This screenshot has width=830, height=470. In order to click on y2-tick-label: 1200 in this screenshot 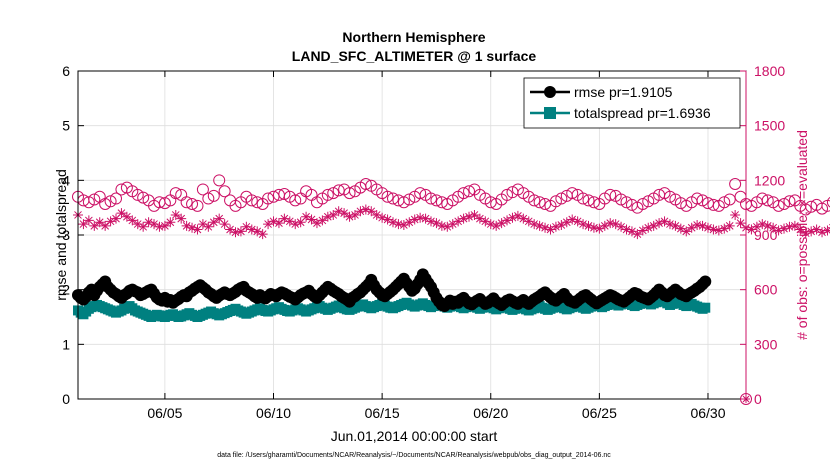, I will do `click(769, 180)`.